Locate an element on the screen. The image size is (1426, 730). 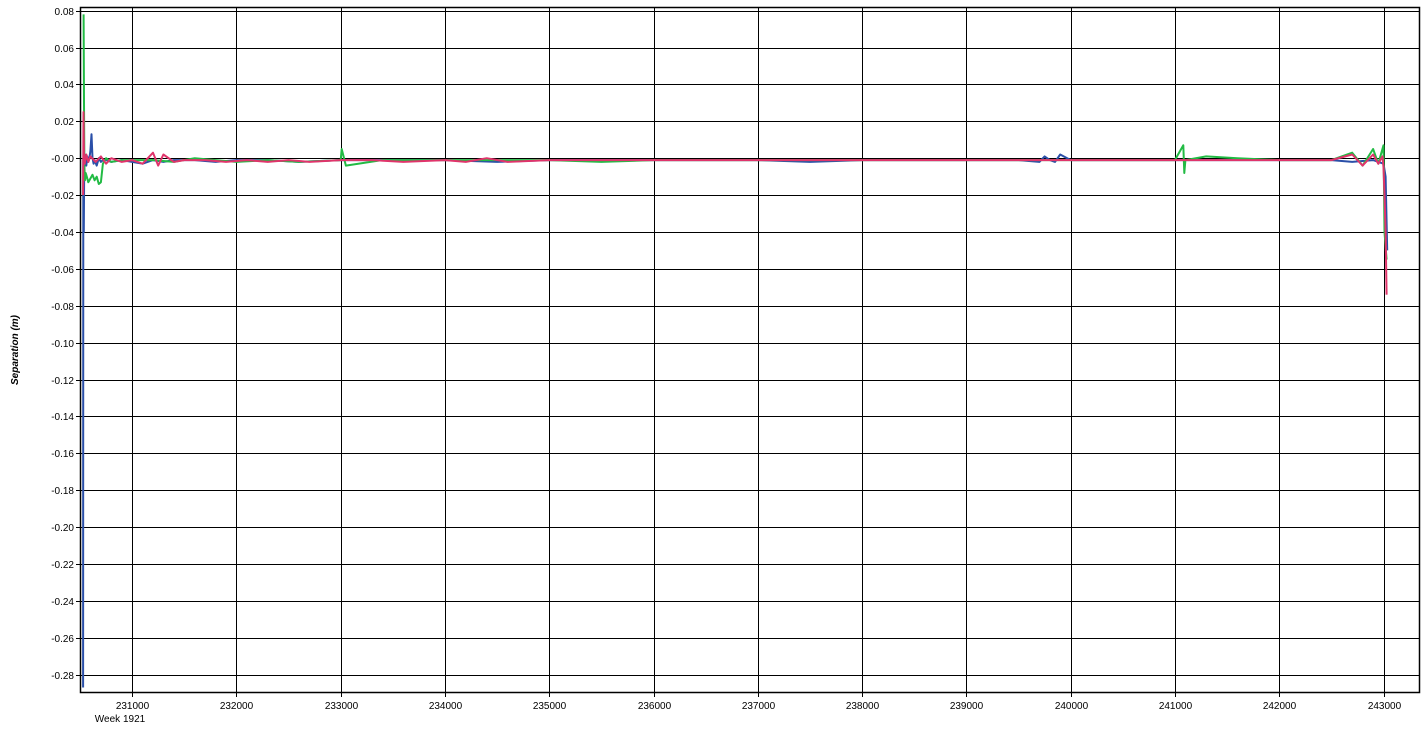
y-tick-label: 0.06 is located at coordinates (65, 49).